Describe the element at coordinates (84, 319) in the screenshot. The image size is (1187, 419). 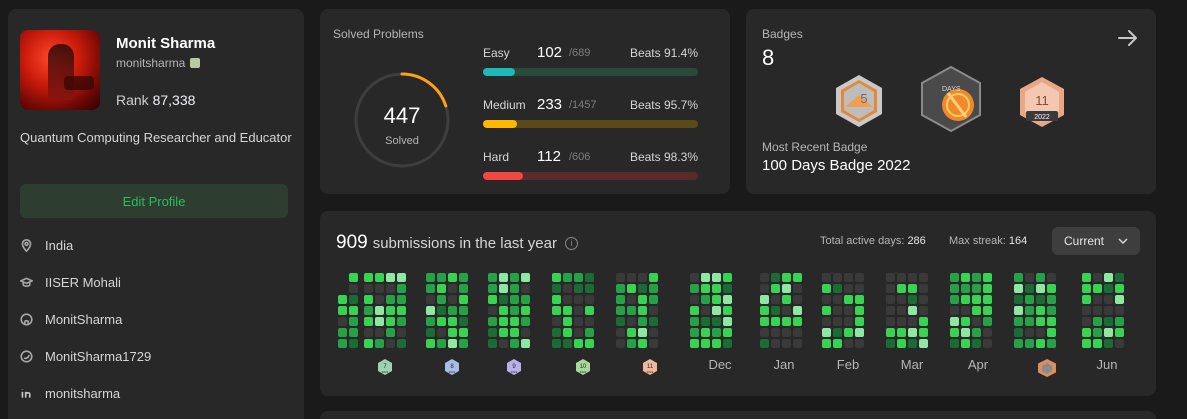
I see `info-github-text: MonitSharma` at that location.